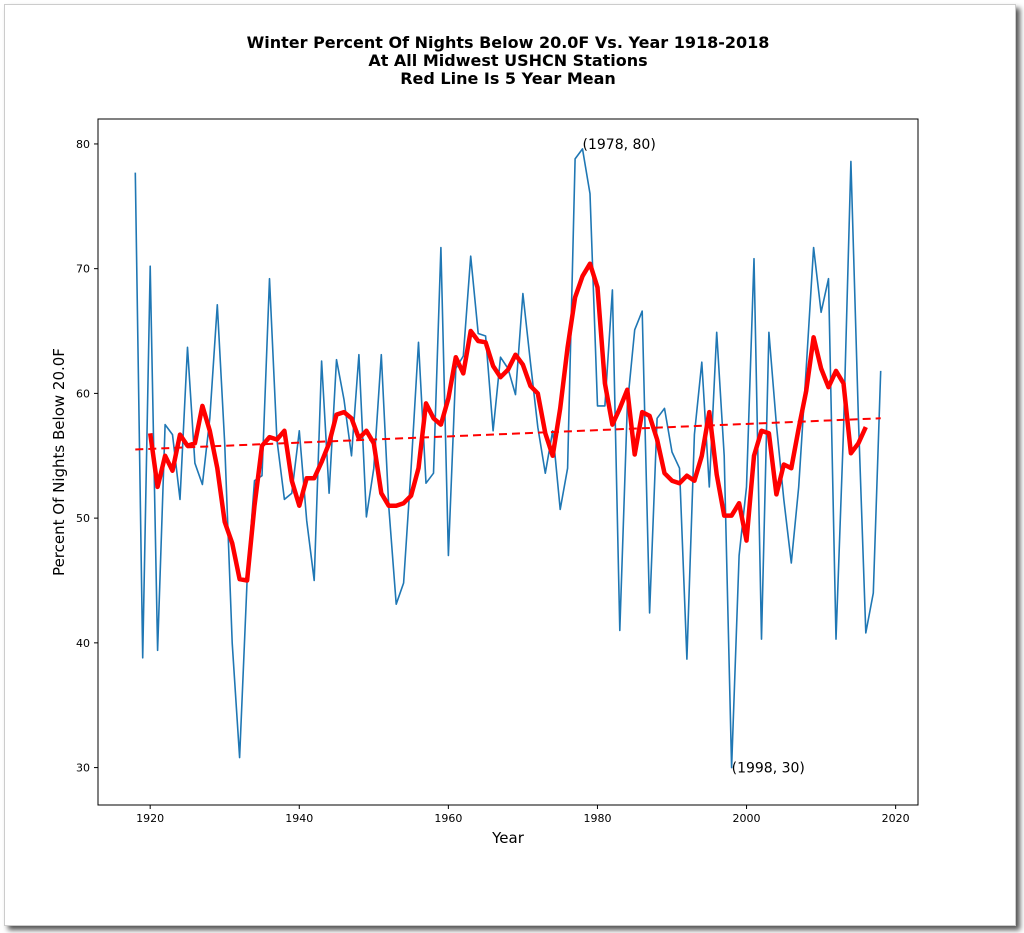 This screenshot has width=1024, height=933. I want to click on trend-line, so click(508, 434).